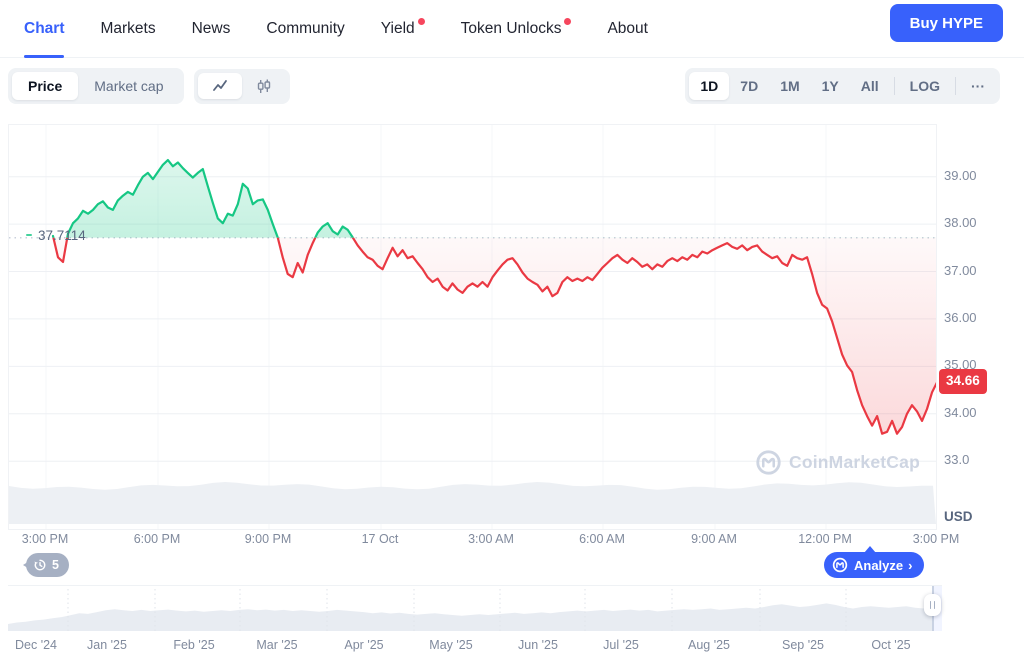 The height and width of the screenshot is (661, 1024). I want to click on analyze-button: Analyze ›, so click(874, 562).